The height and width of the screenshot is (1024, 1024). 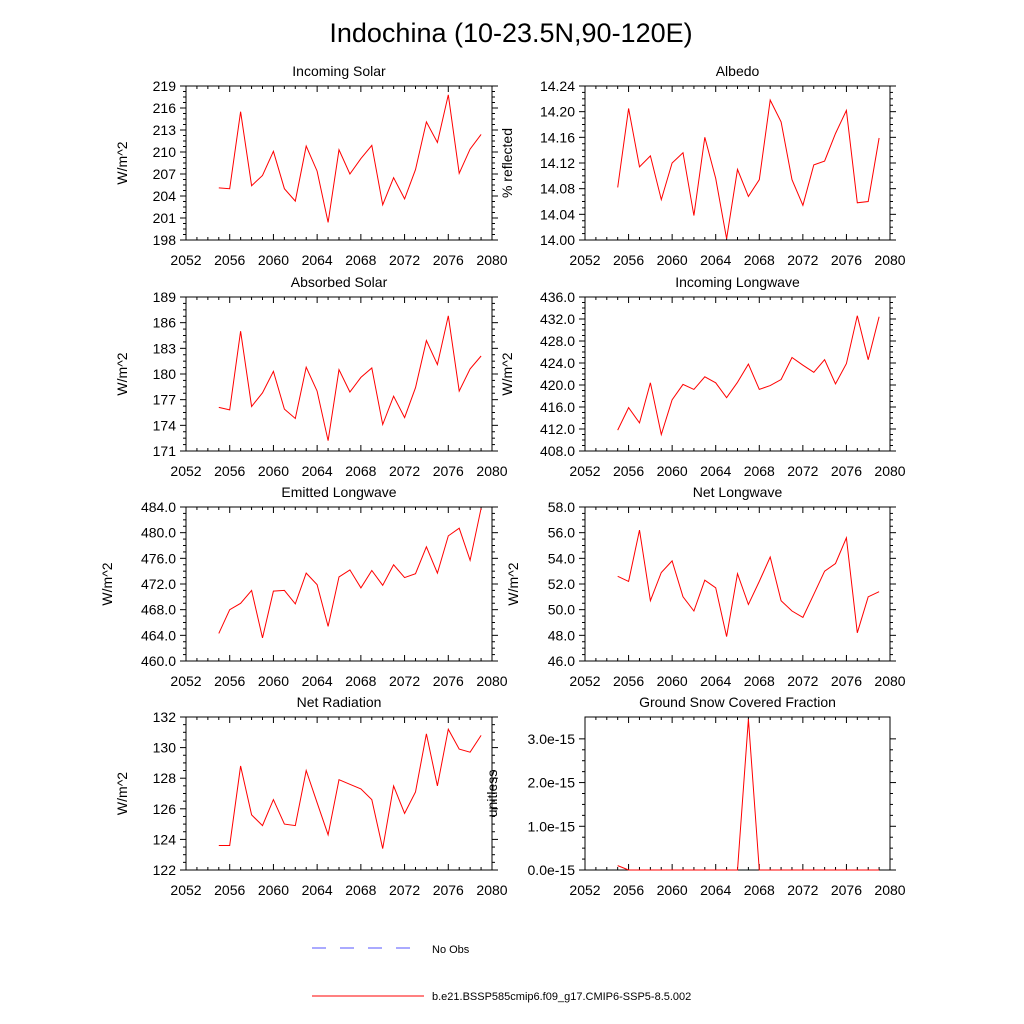 I want to click on y-tick-label: 207, so click(x=165, y=174).